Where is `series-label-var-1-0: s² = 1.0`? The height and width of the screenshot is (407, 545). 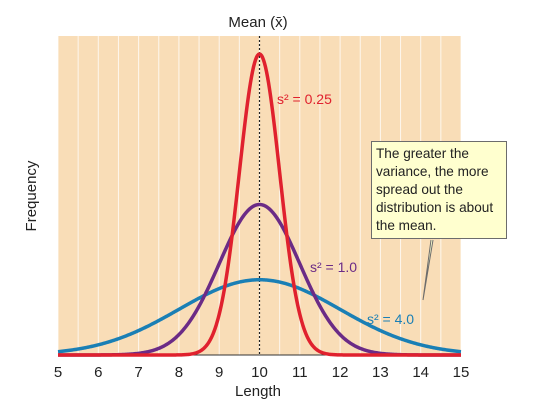
series-label-var-1-0: s² = 1.0 is located at coordinates (333, 267).